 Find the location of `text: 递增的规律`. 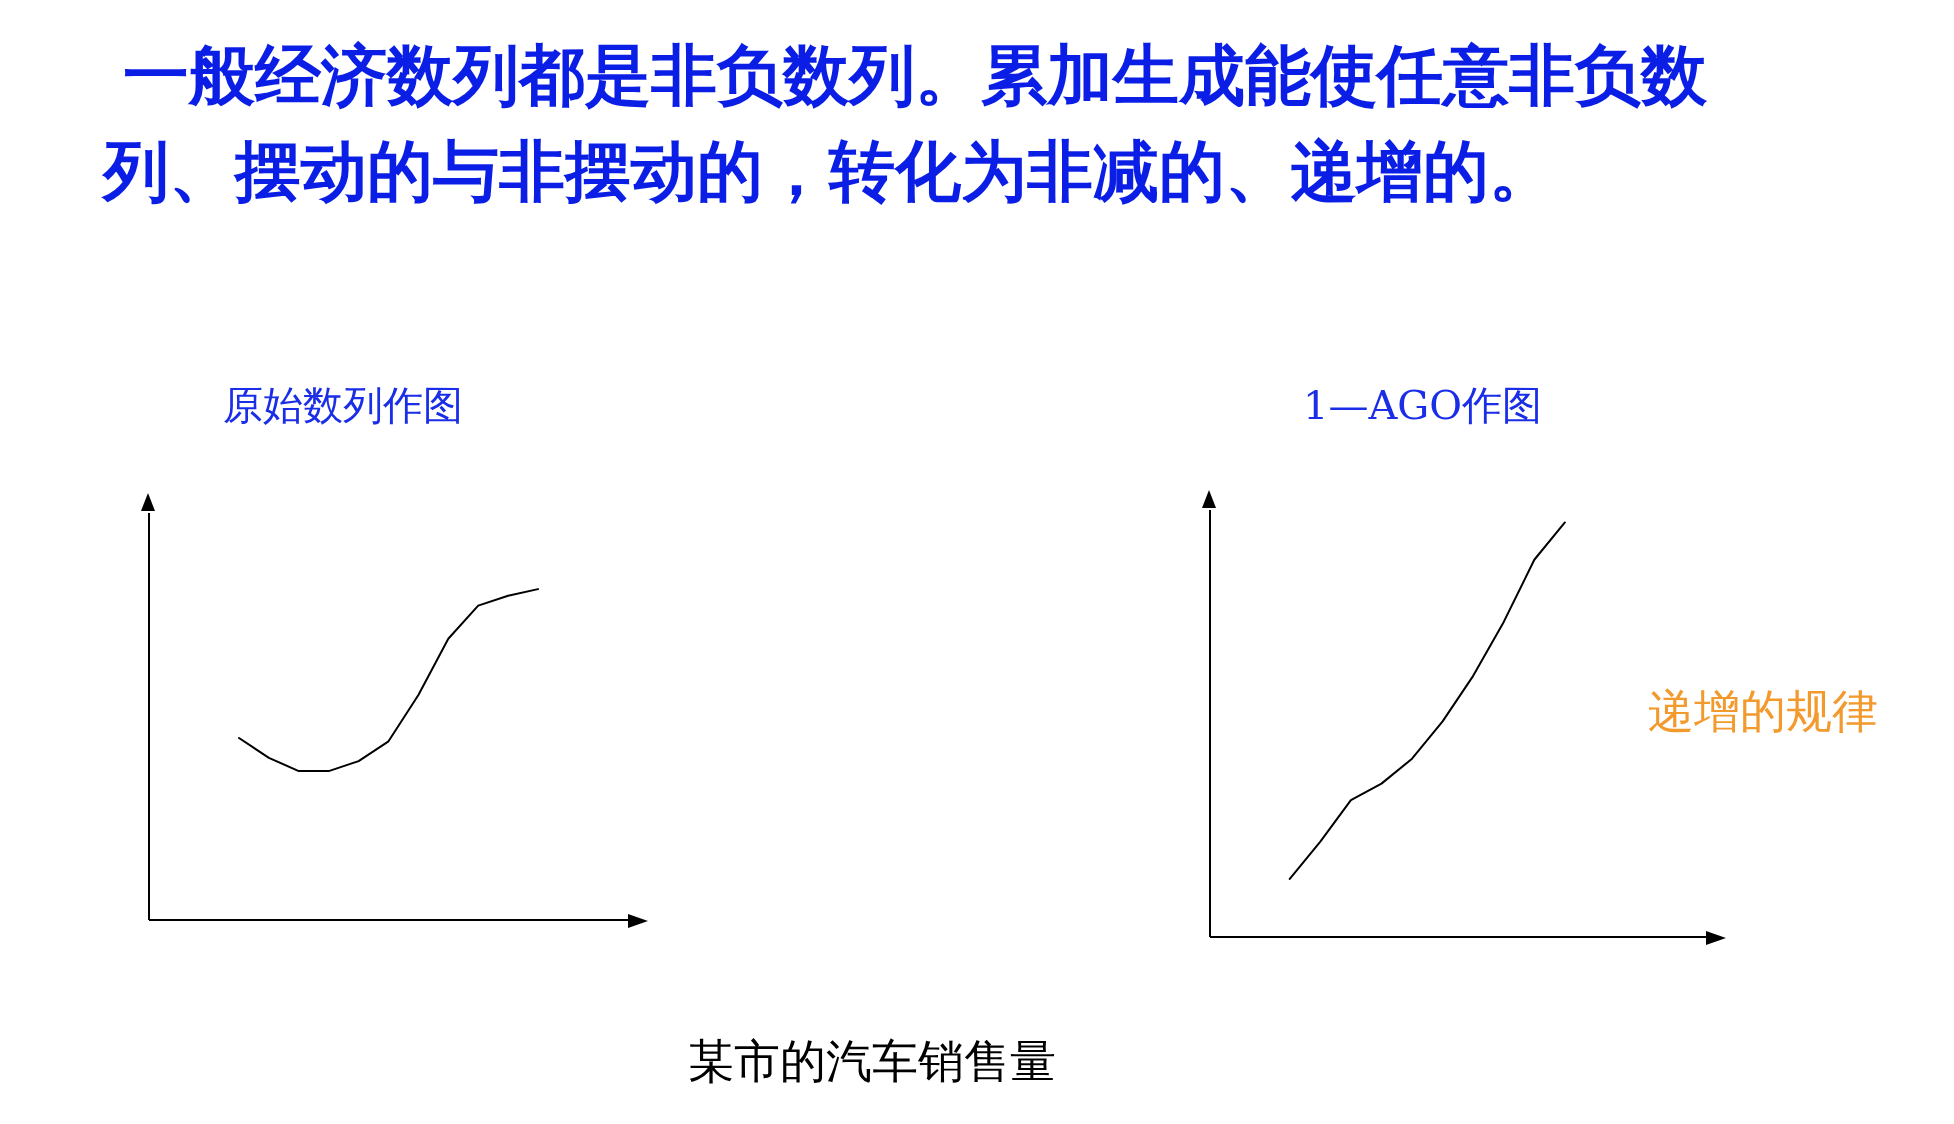

text: 递增的规律 is located at coordinates (1763, 711).